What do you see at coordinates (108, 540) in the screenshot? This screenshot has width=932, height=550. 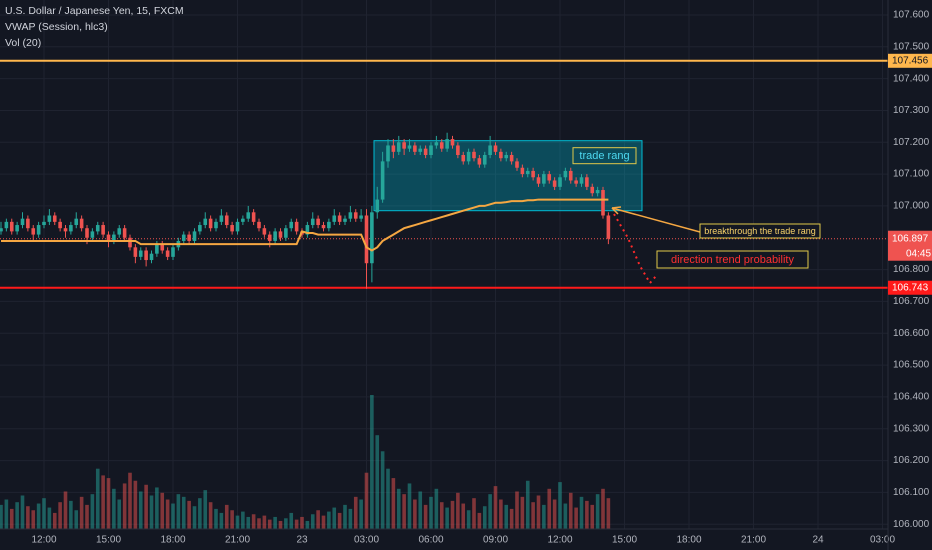 I see `x-tick-label: 15:00` at bounding box center [108, 540].